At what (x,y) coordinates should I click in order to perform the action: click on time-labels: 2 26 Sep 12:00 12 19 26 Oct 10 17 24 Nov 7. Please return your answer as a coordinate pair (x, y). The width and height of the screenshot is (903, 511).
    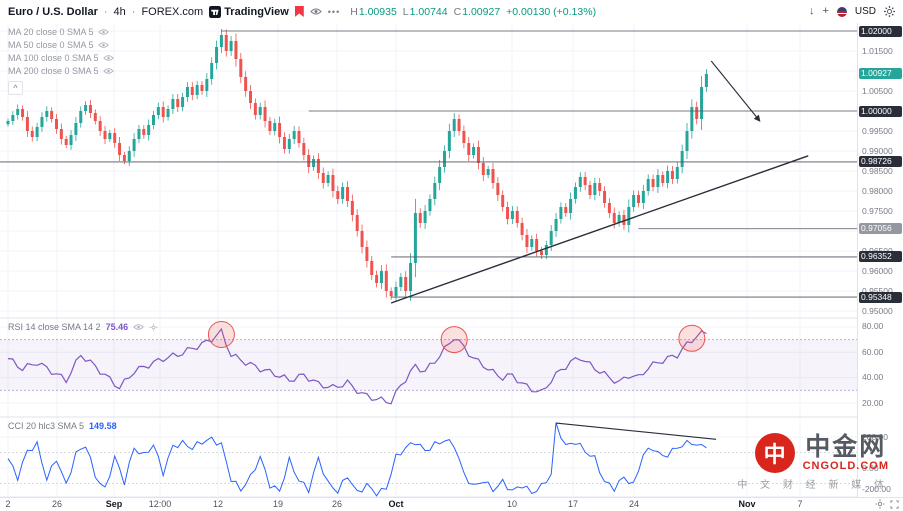
    Looking at the image, I should click on (428, 504).